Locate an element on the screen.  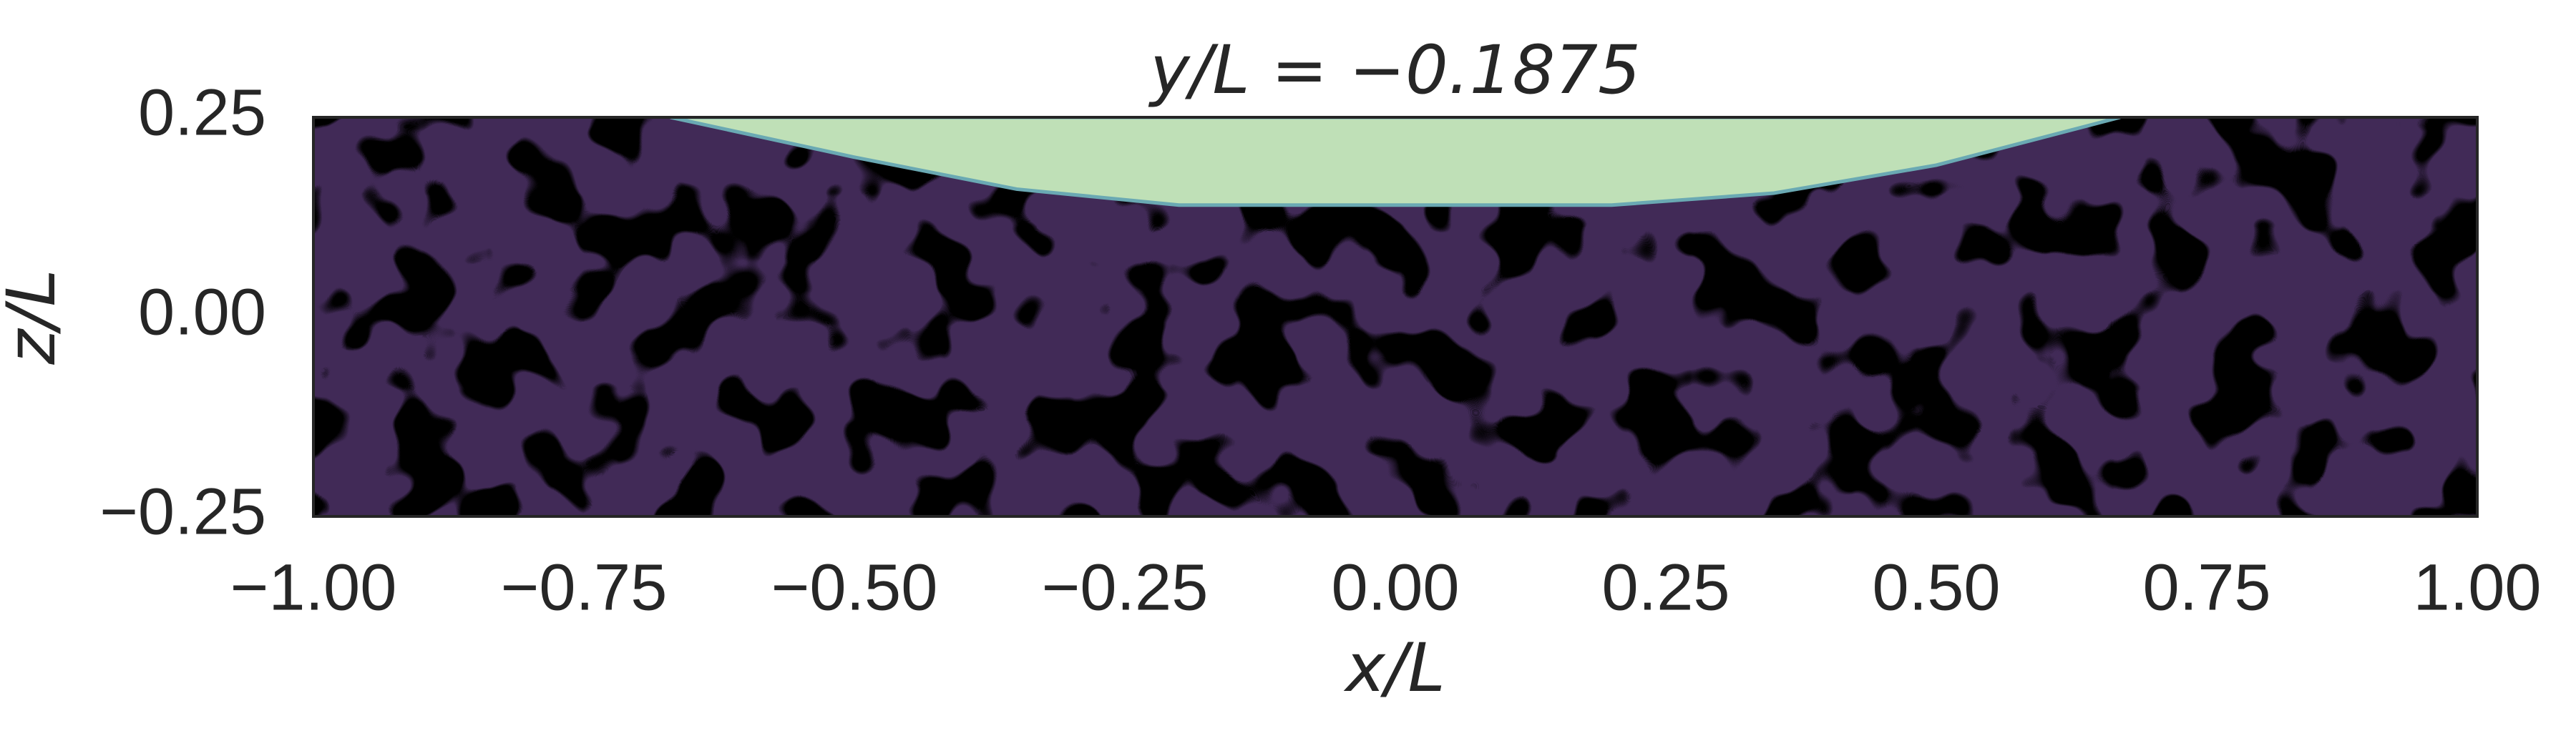
x-tick-label: −0.50 is located at coordinates (854, 587).